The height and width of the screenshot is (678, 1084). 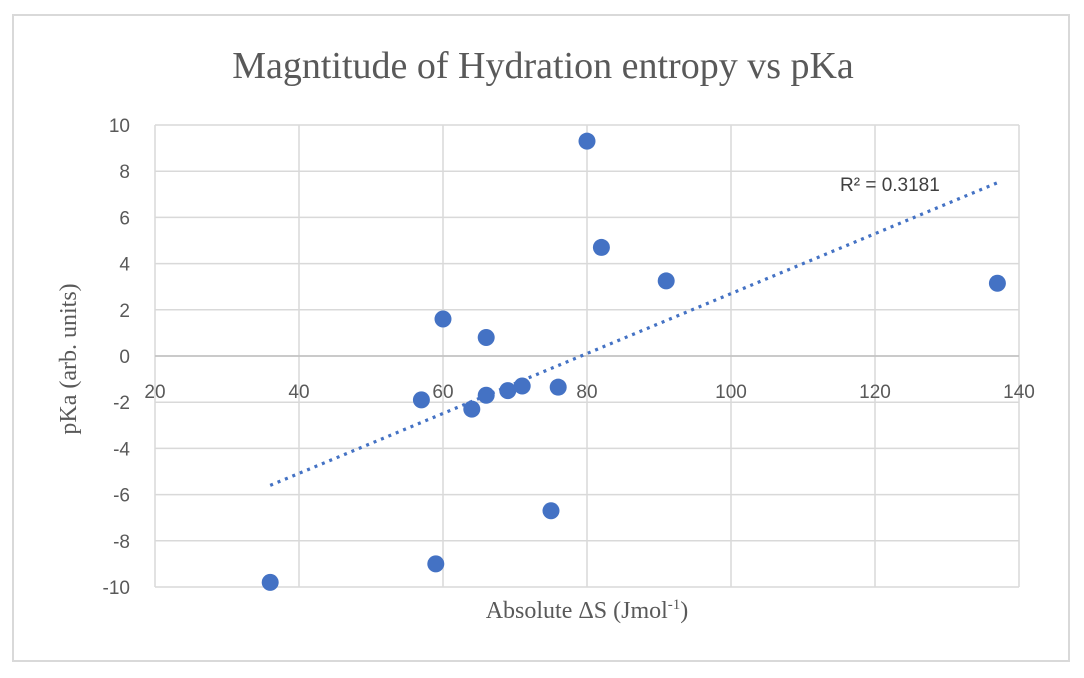 What do you see at coordinates (731, 392) in the screenshot?
I see `x-tick-label: 100` at bounding box center [731, 392].